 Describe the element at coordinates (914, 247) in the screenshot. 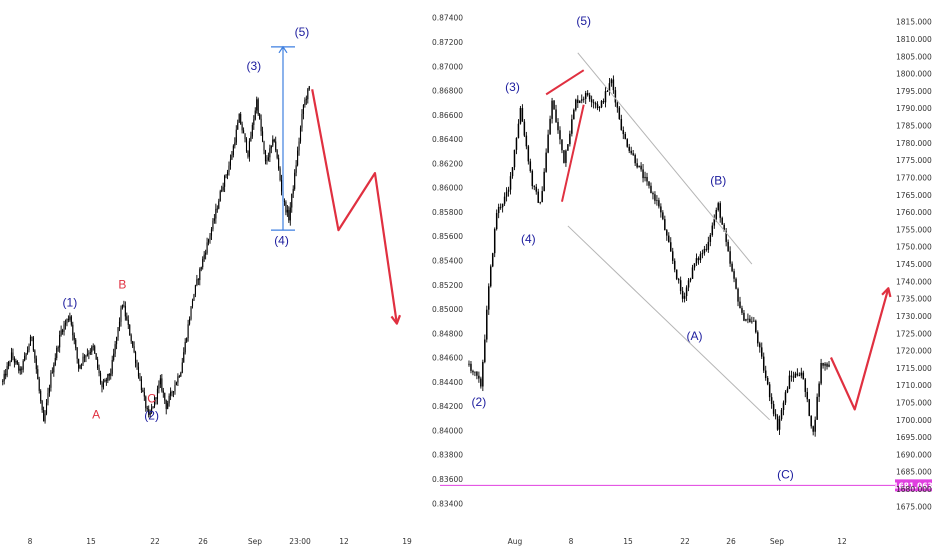

I see `y-tick-label: 1750.000` at that location.